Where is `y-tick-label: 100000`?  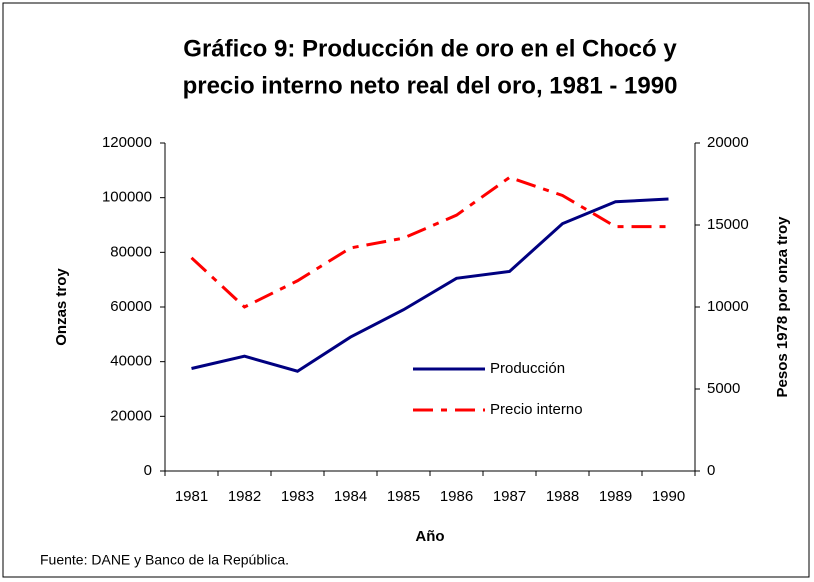 y-tick-label: 100000 is located at coordinates (127, 197).